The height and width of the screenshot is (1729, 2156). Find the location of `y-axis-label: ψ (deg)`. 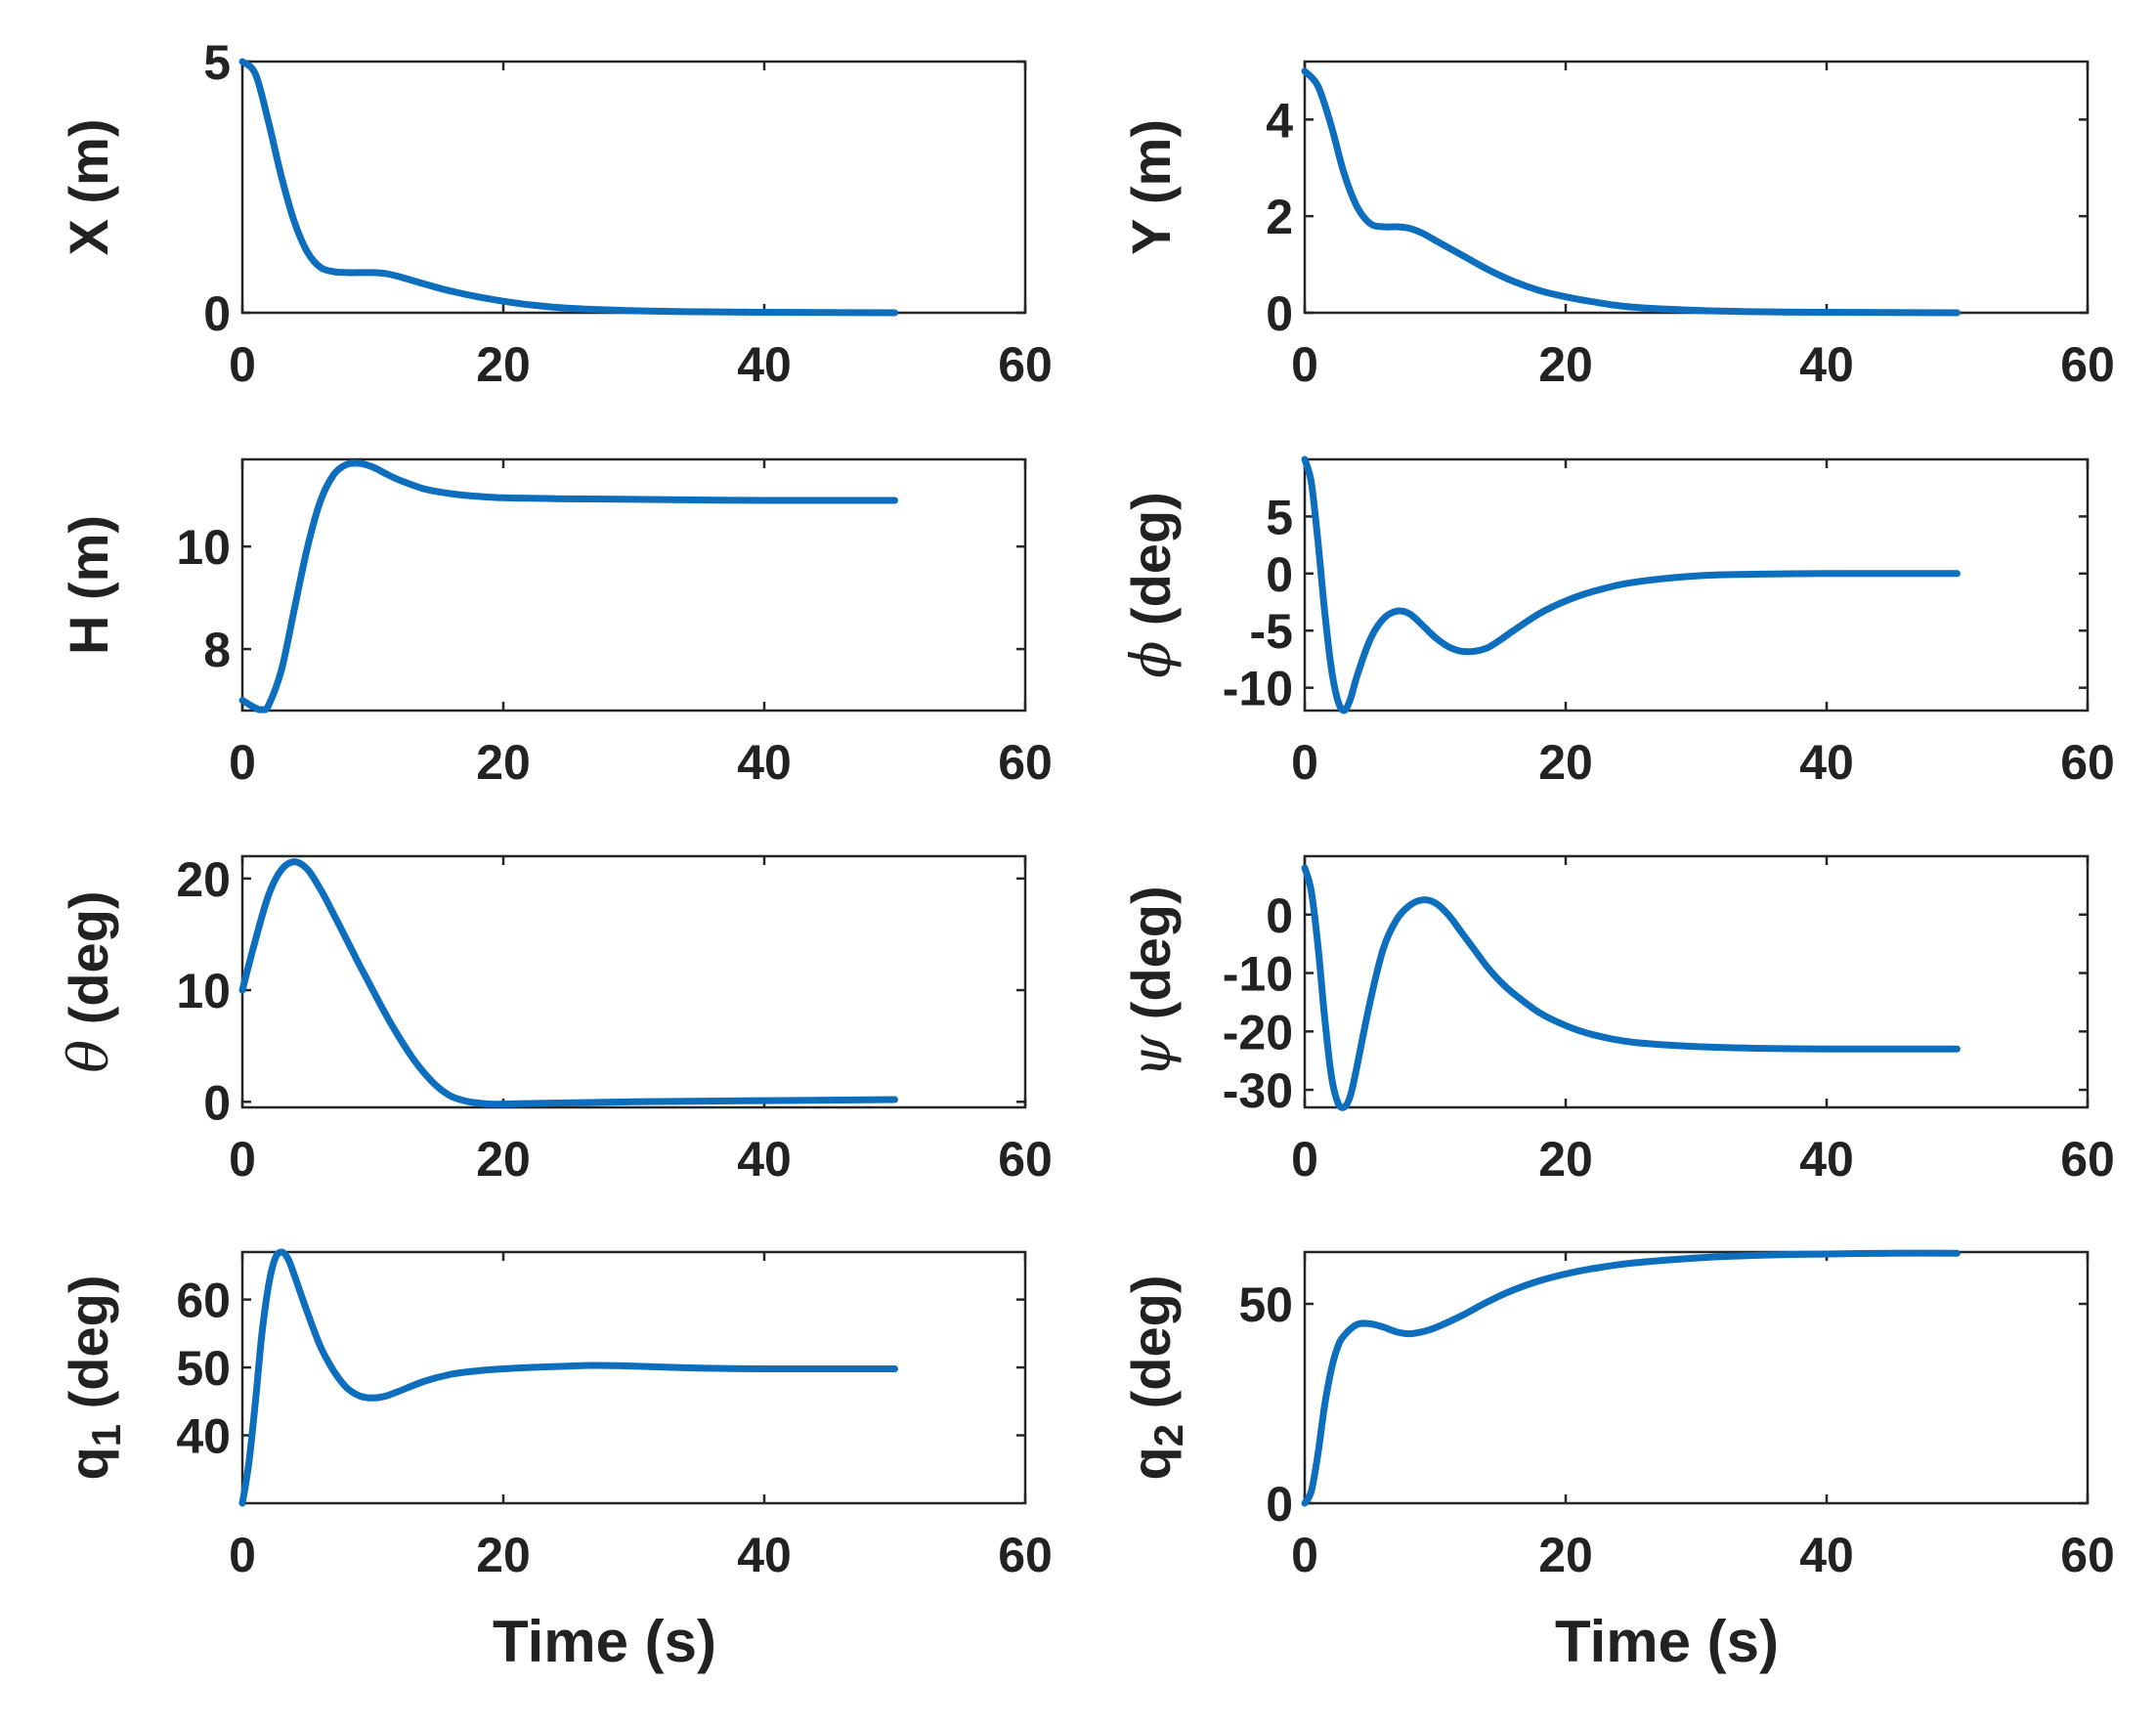

y-axis-label: ψ (deg) is located at coordinates (1152, 981).